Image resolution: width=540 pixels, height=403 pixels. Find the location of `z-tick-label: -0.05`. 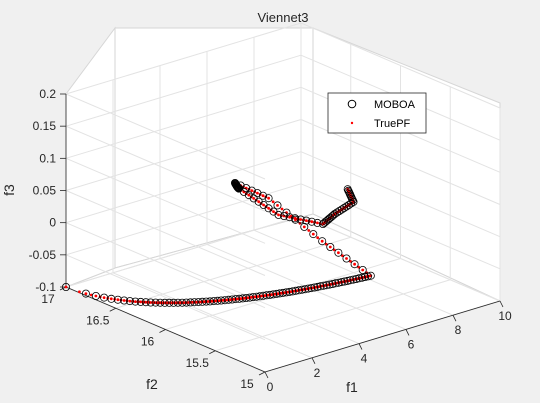

z-tick-label: -0.05 is located at coordinates (43, 255).